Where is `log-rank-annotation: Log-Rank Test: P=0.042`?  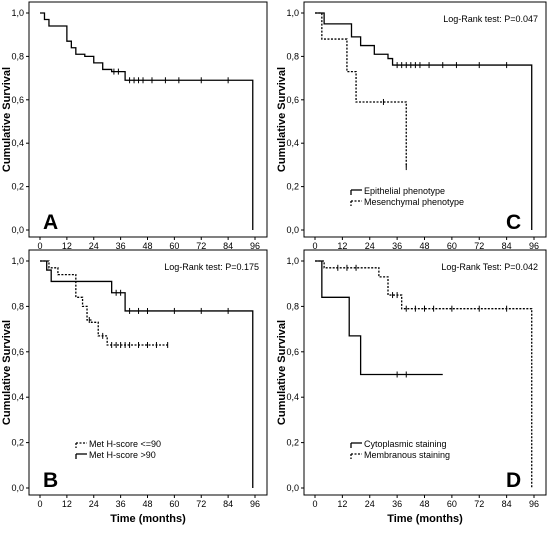 log-rank-annotation: Log-Rank Test: P=0.042 is located at coordinates (489, 267).